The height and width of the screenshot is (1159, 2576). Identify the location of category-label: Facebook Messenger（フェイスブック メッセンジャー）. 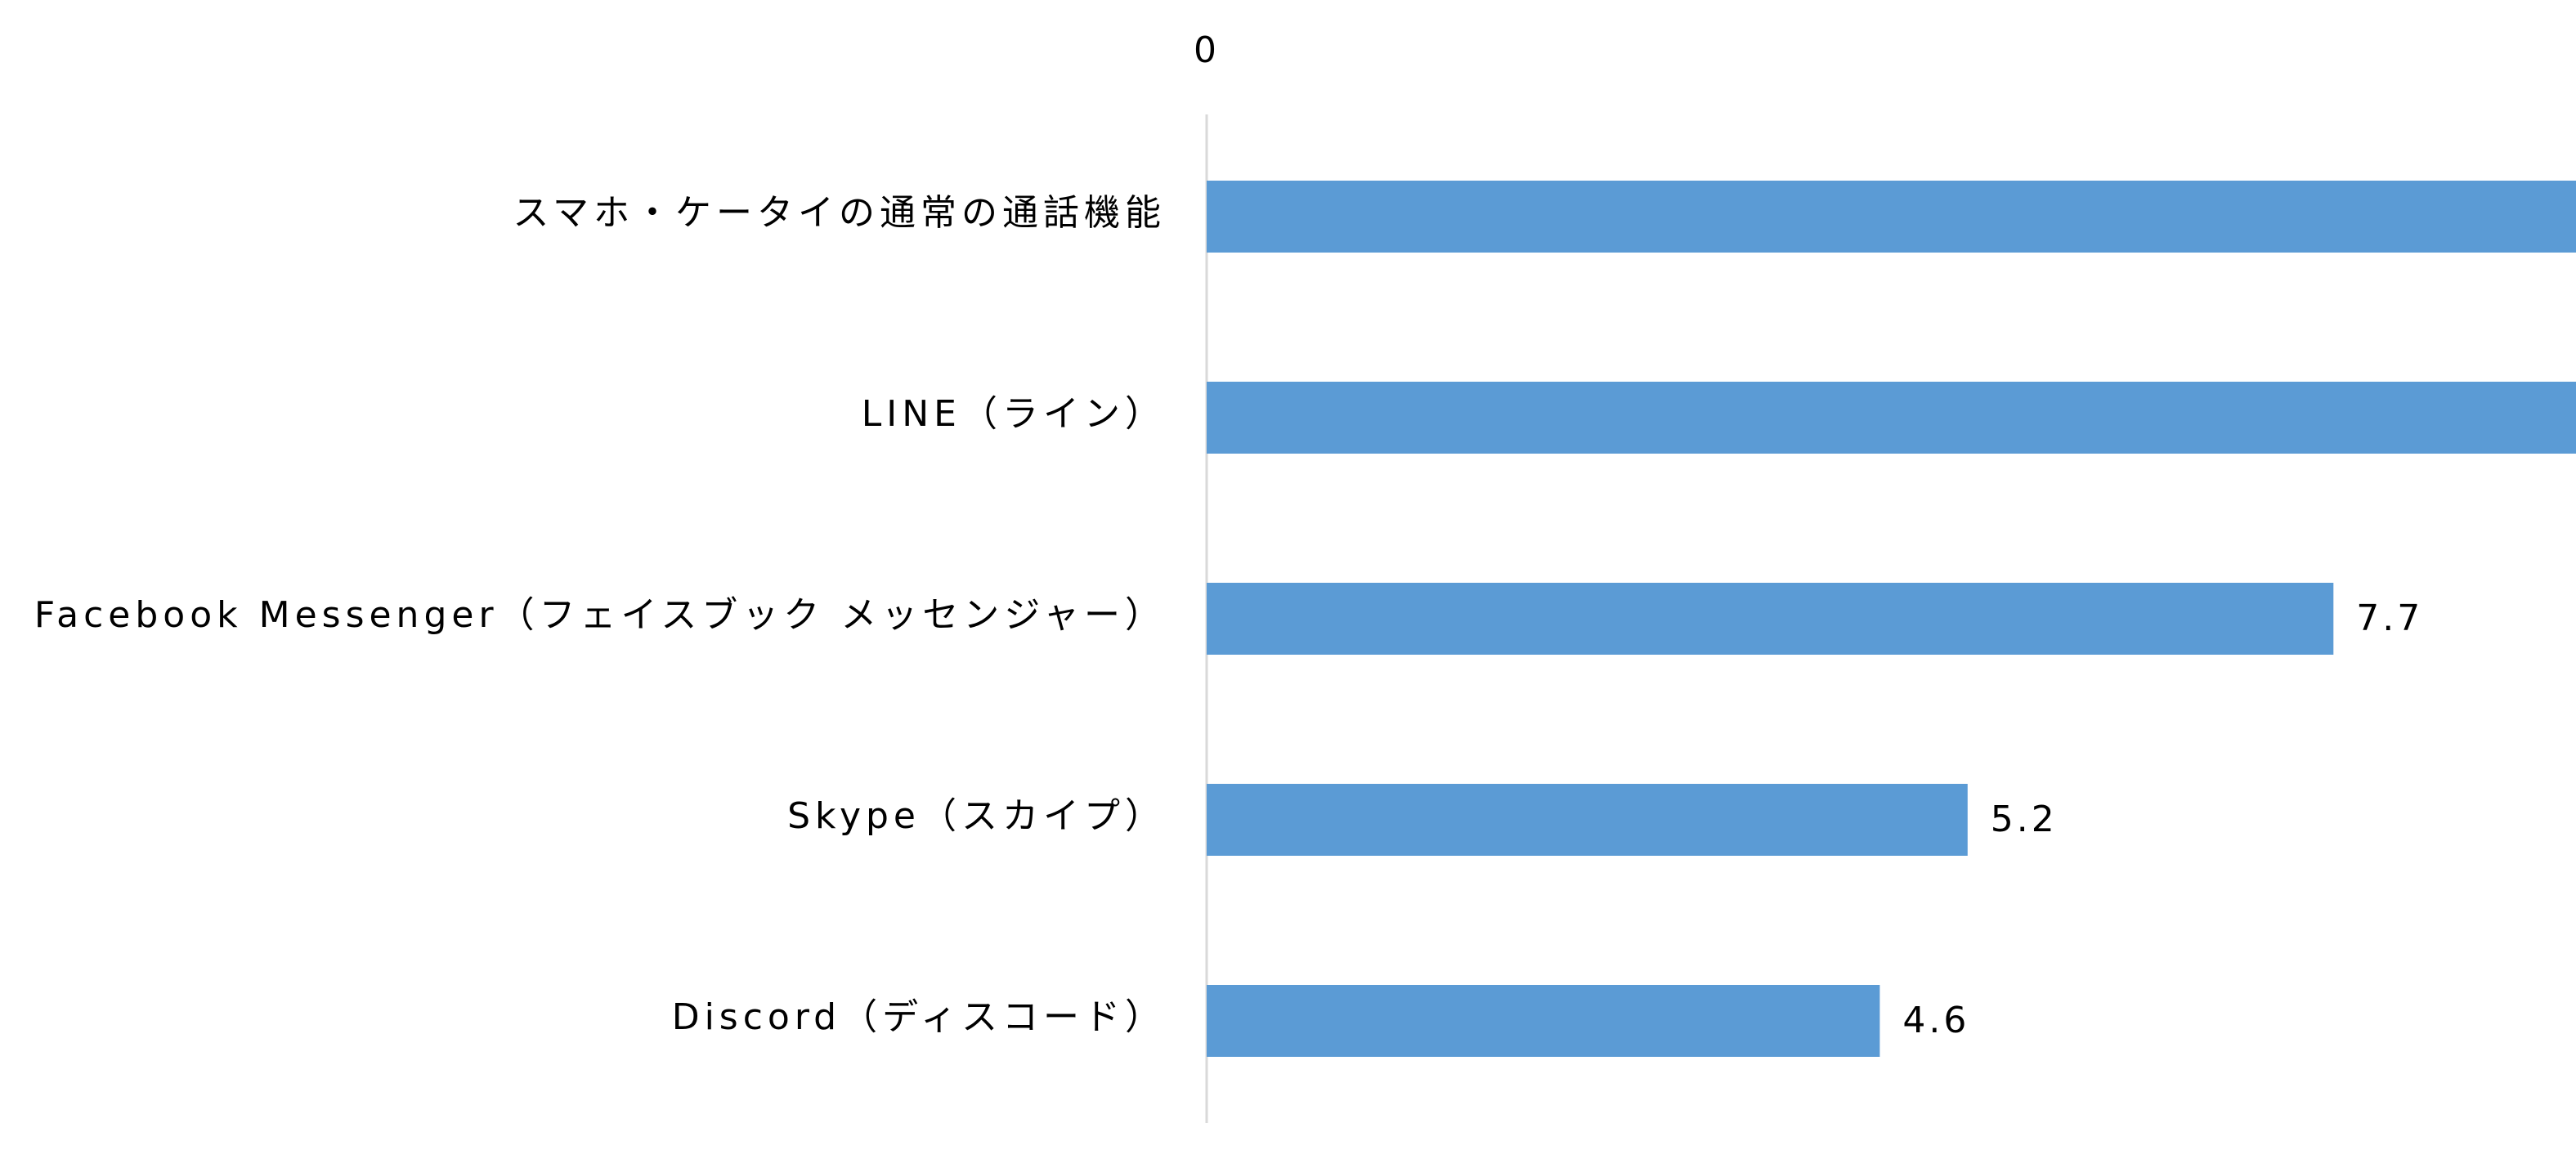
(600, 615).